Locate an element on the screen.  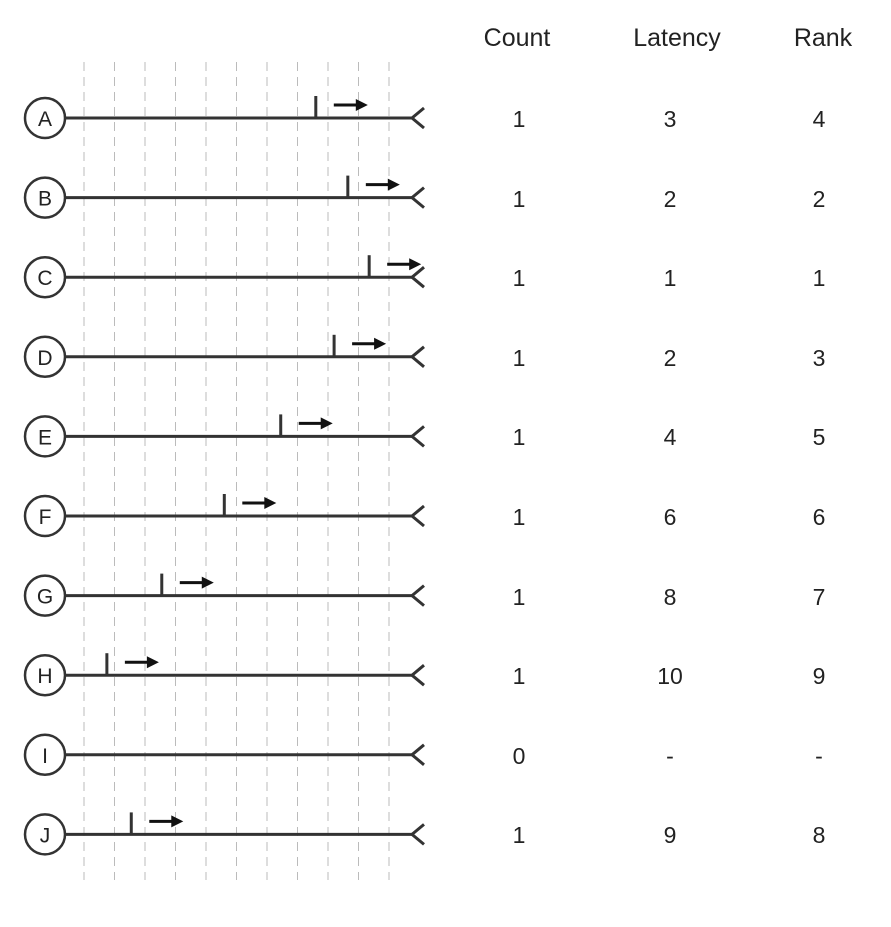
cell-rank: 9 is located at coordinates (819, 676).